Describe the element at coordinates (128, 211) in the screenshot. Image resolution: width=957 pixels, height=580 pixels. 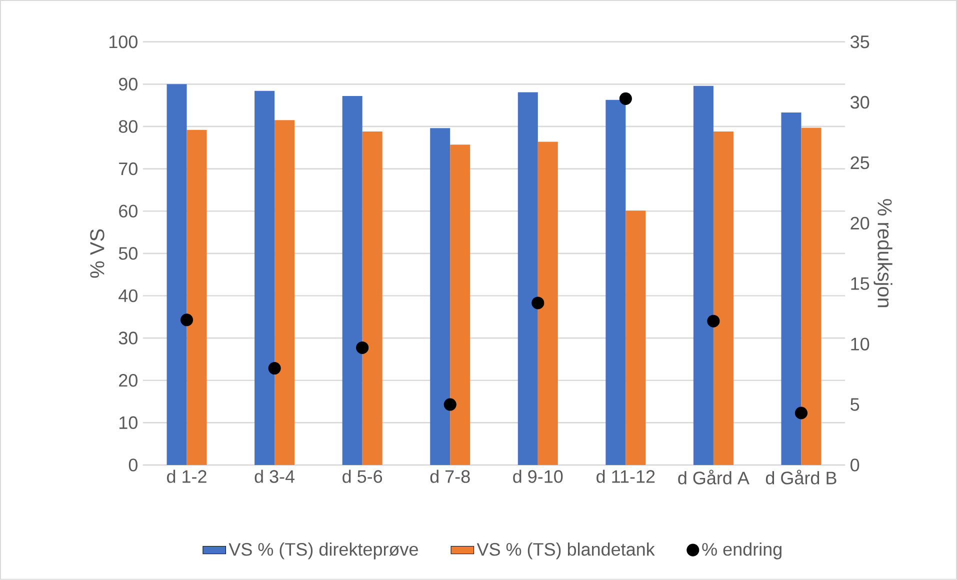
I see `y-tick-label: 60` at that location.